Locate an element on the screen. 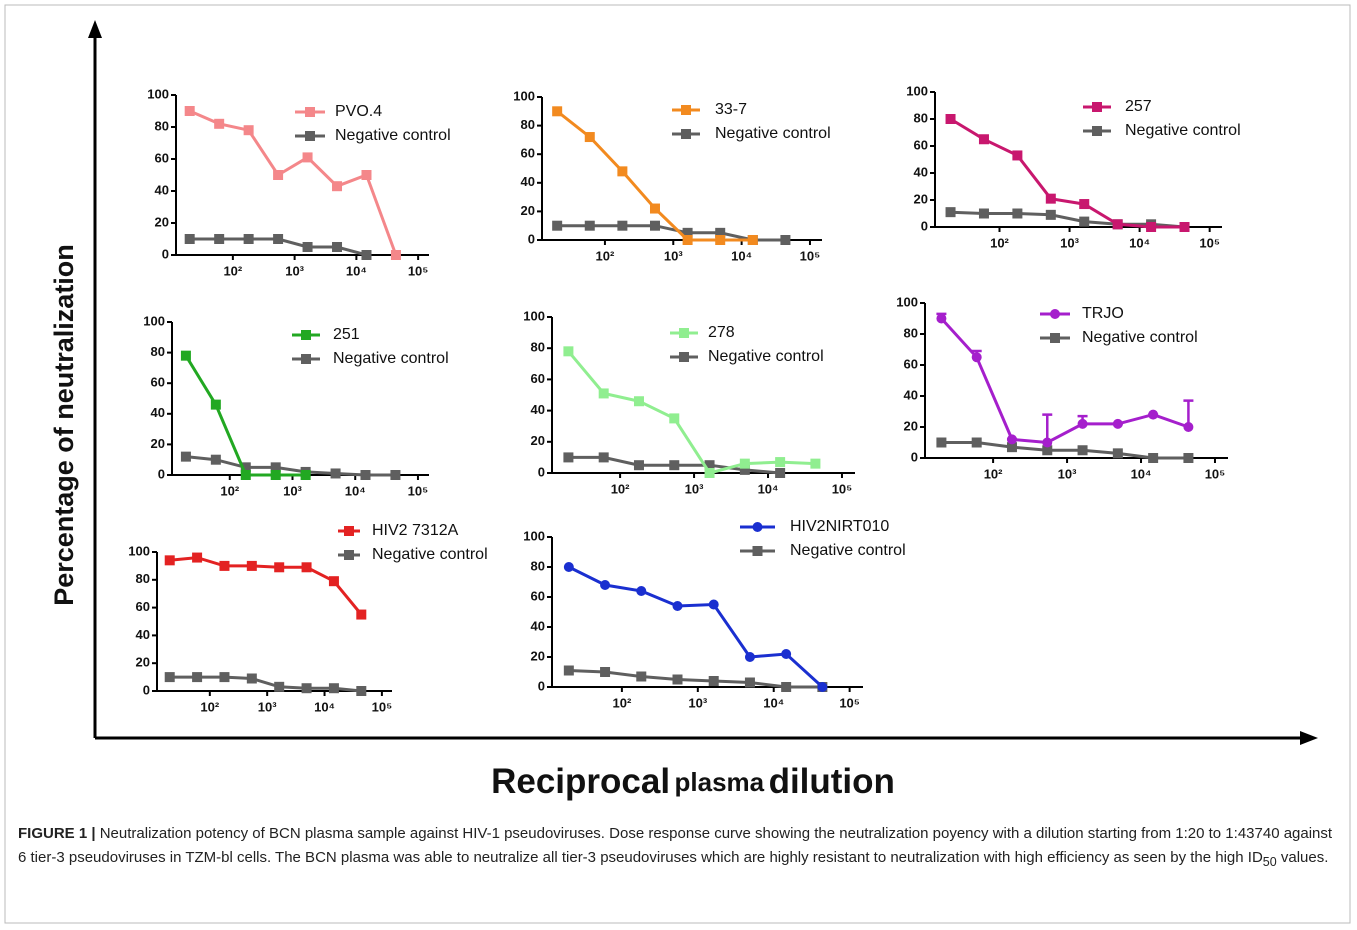 This screenshot has width=1357, height=930. x-label-part: Reciprocal is located at coordinates (580, 781).